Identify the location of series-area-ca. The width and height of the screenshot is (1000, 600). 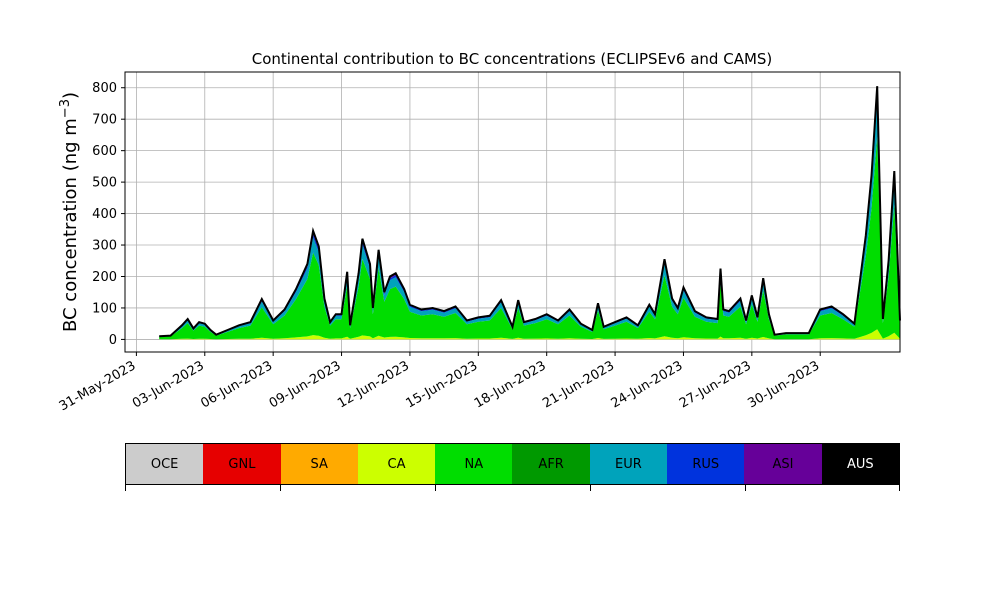
(529, 334).